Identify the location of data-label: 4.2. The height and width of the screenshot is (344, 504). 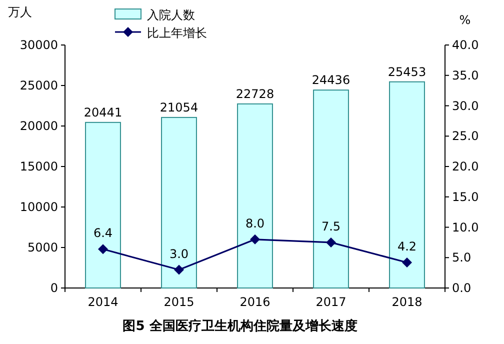
(407, 246).